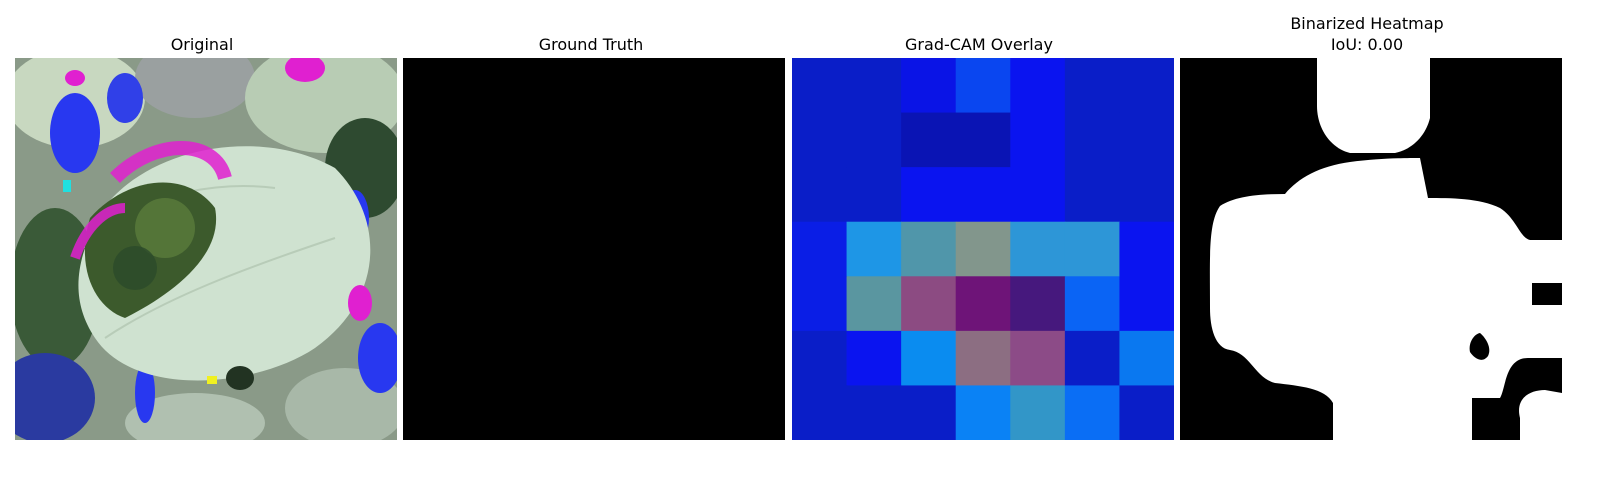  Describe the element at coordinates (202, 44) in the screenshot. I see `panel-title-original: Original` at that location.